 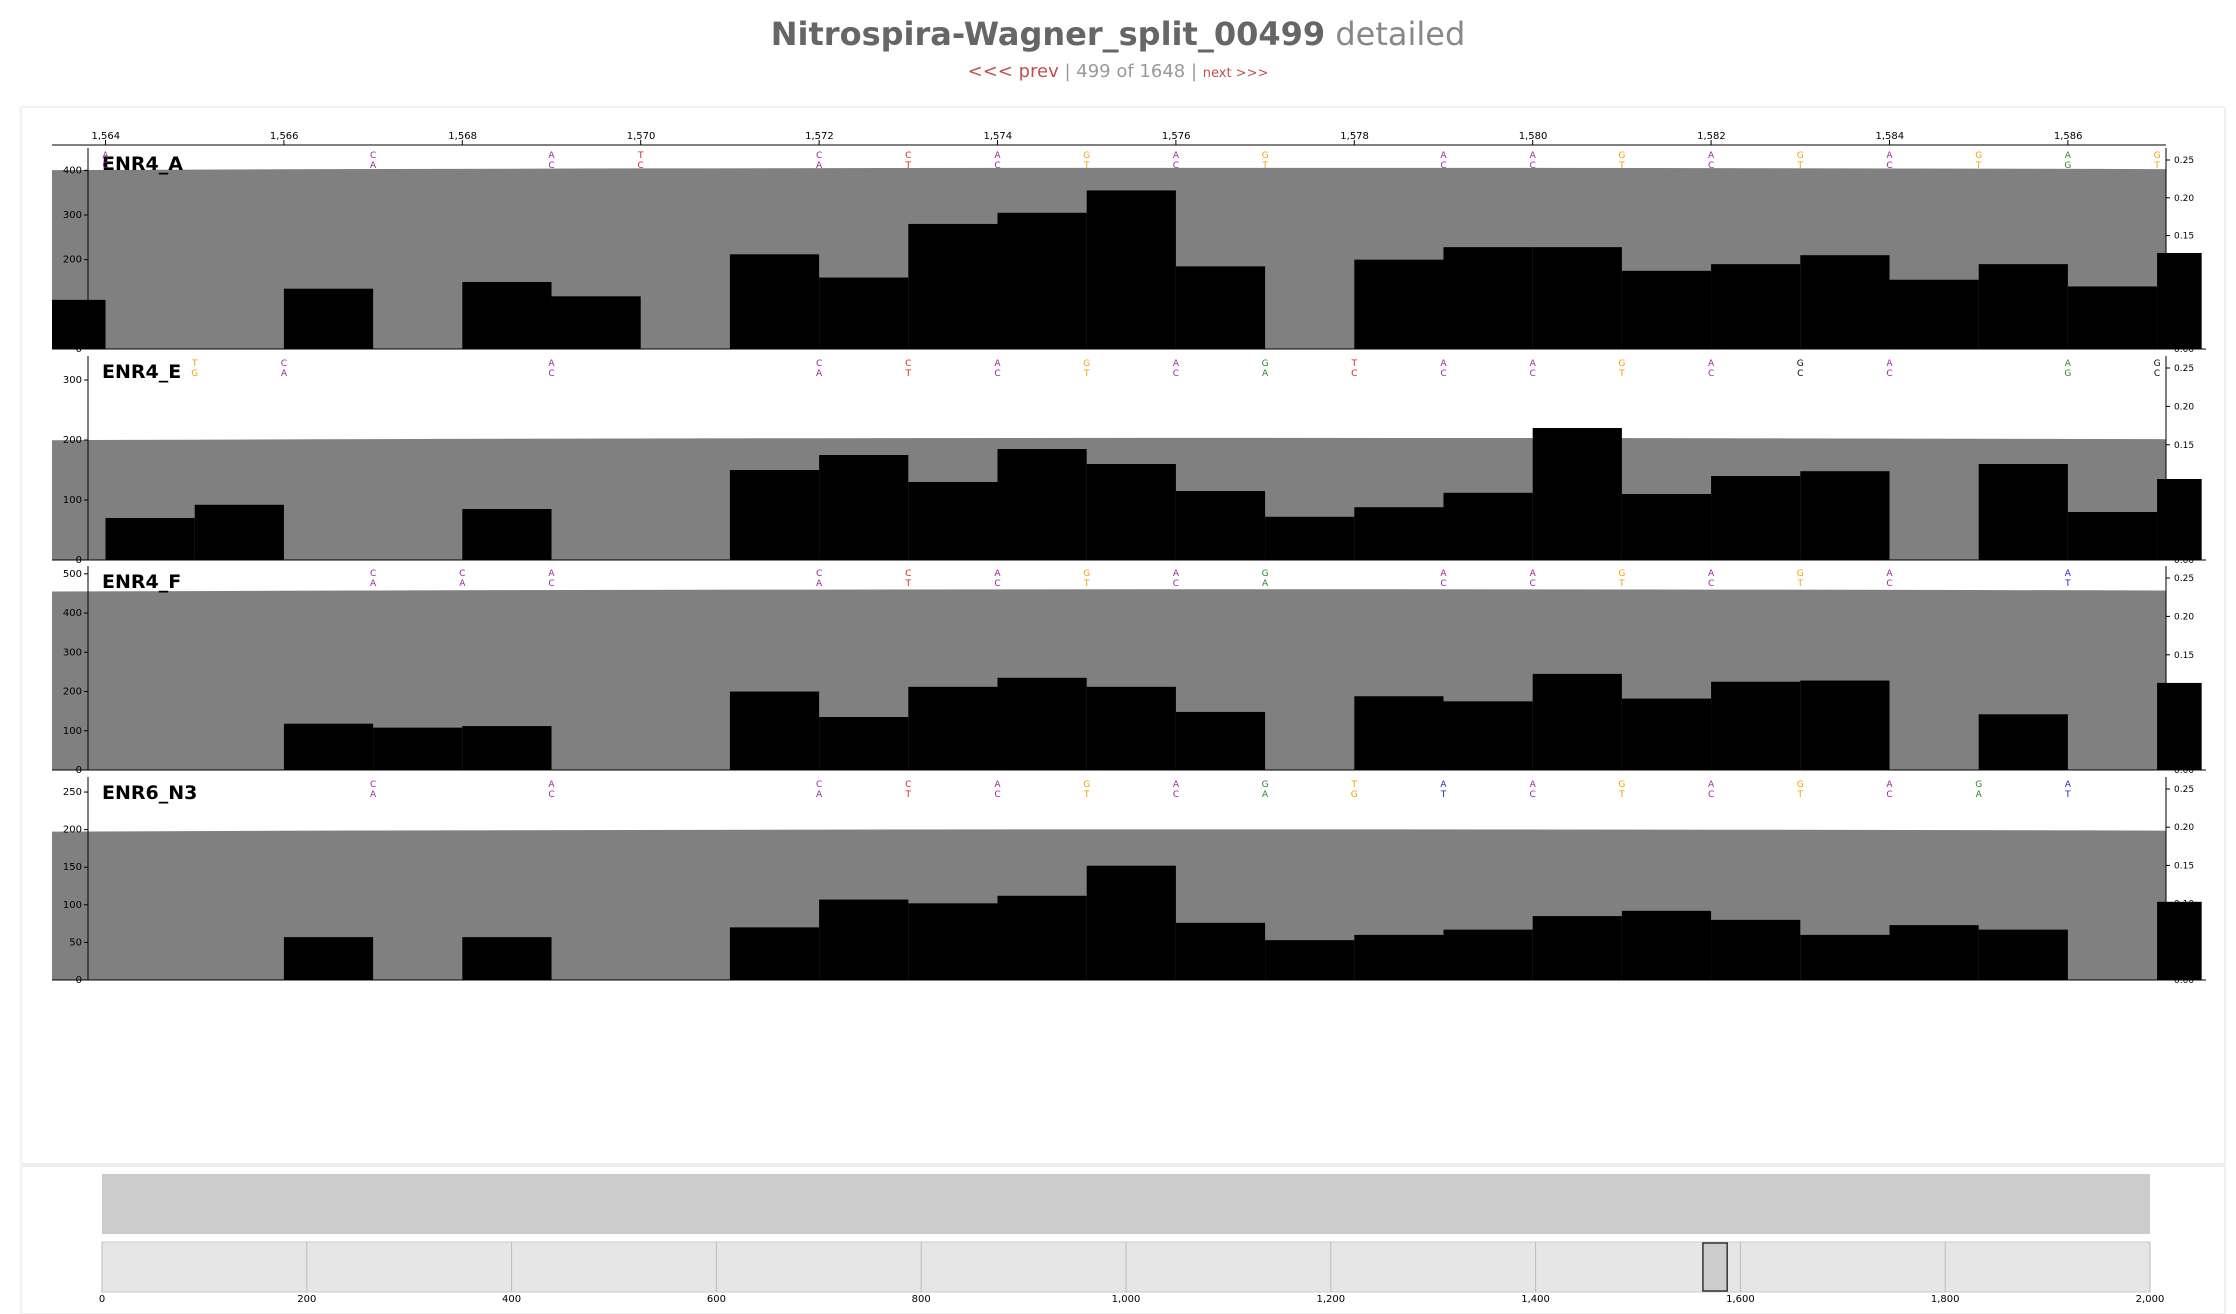 What do you see at coordinates (1354, 136) in the screenshot?
I see `position-tick-label: 1,578` at bounding box center [1354, 136].